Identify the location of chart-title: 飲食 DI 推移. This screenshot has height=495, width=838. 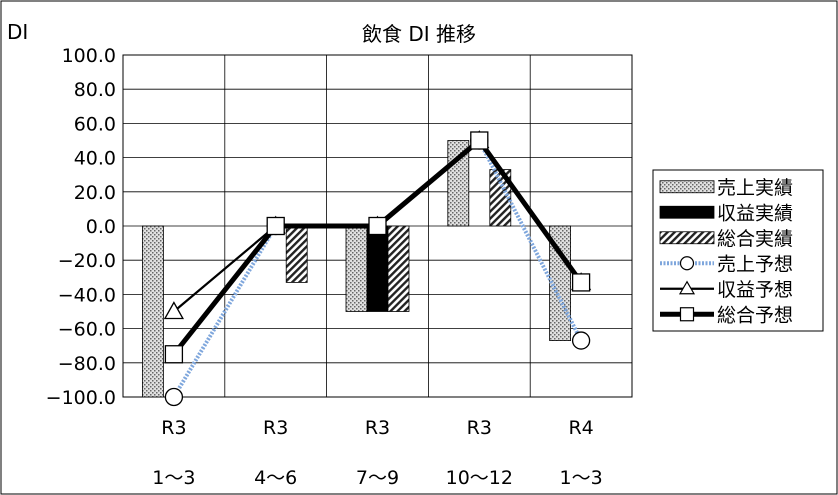
(419, 34).